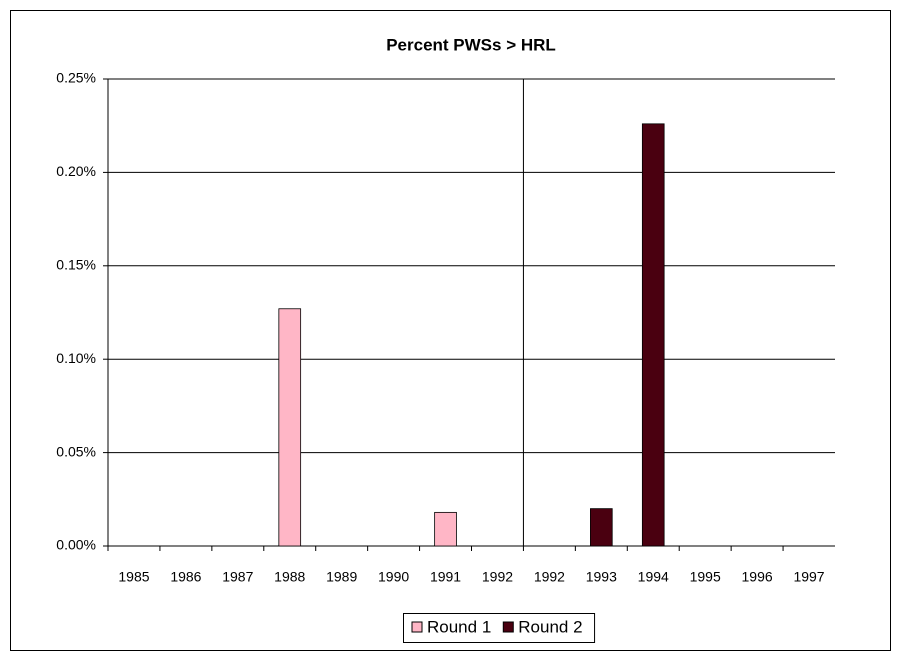 The width and height of the screenshot is (902, 656). What do you see at coordinates (76, 545) in the screenshot?
I see `y-tick-label: 0.00%` at bounding box center [76, 545].